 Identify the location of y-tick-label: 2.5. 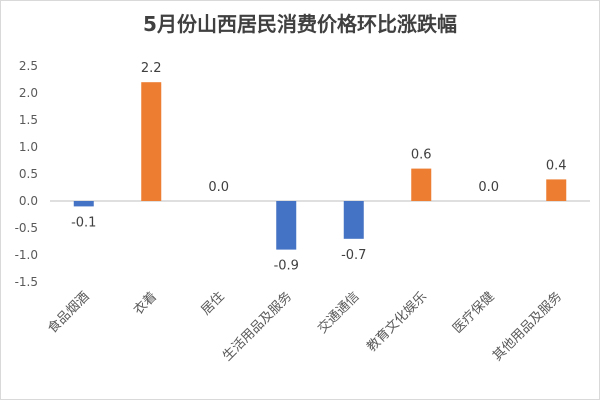
(28, 66).